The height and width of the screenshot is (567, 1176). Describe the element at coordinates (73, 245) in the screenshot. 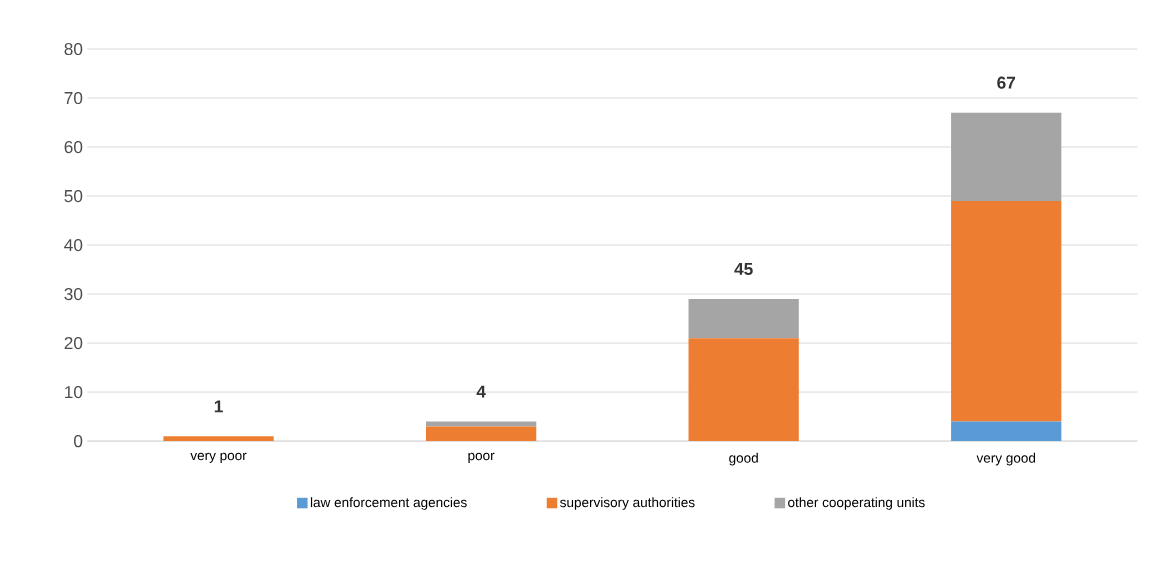

I see `y-tick-label: 40` at that location.